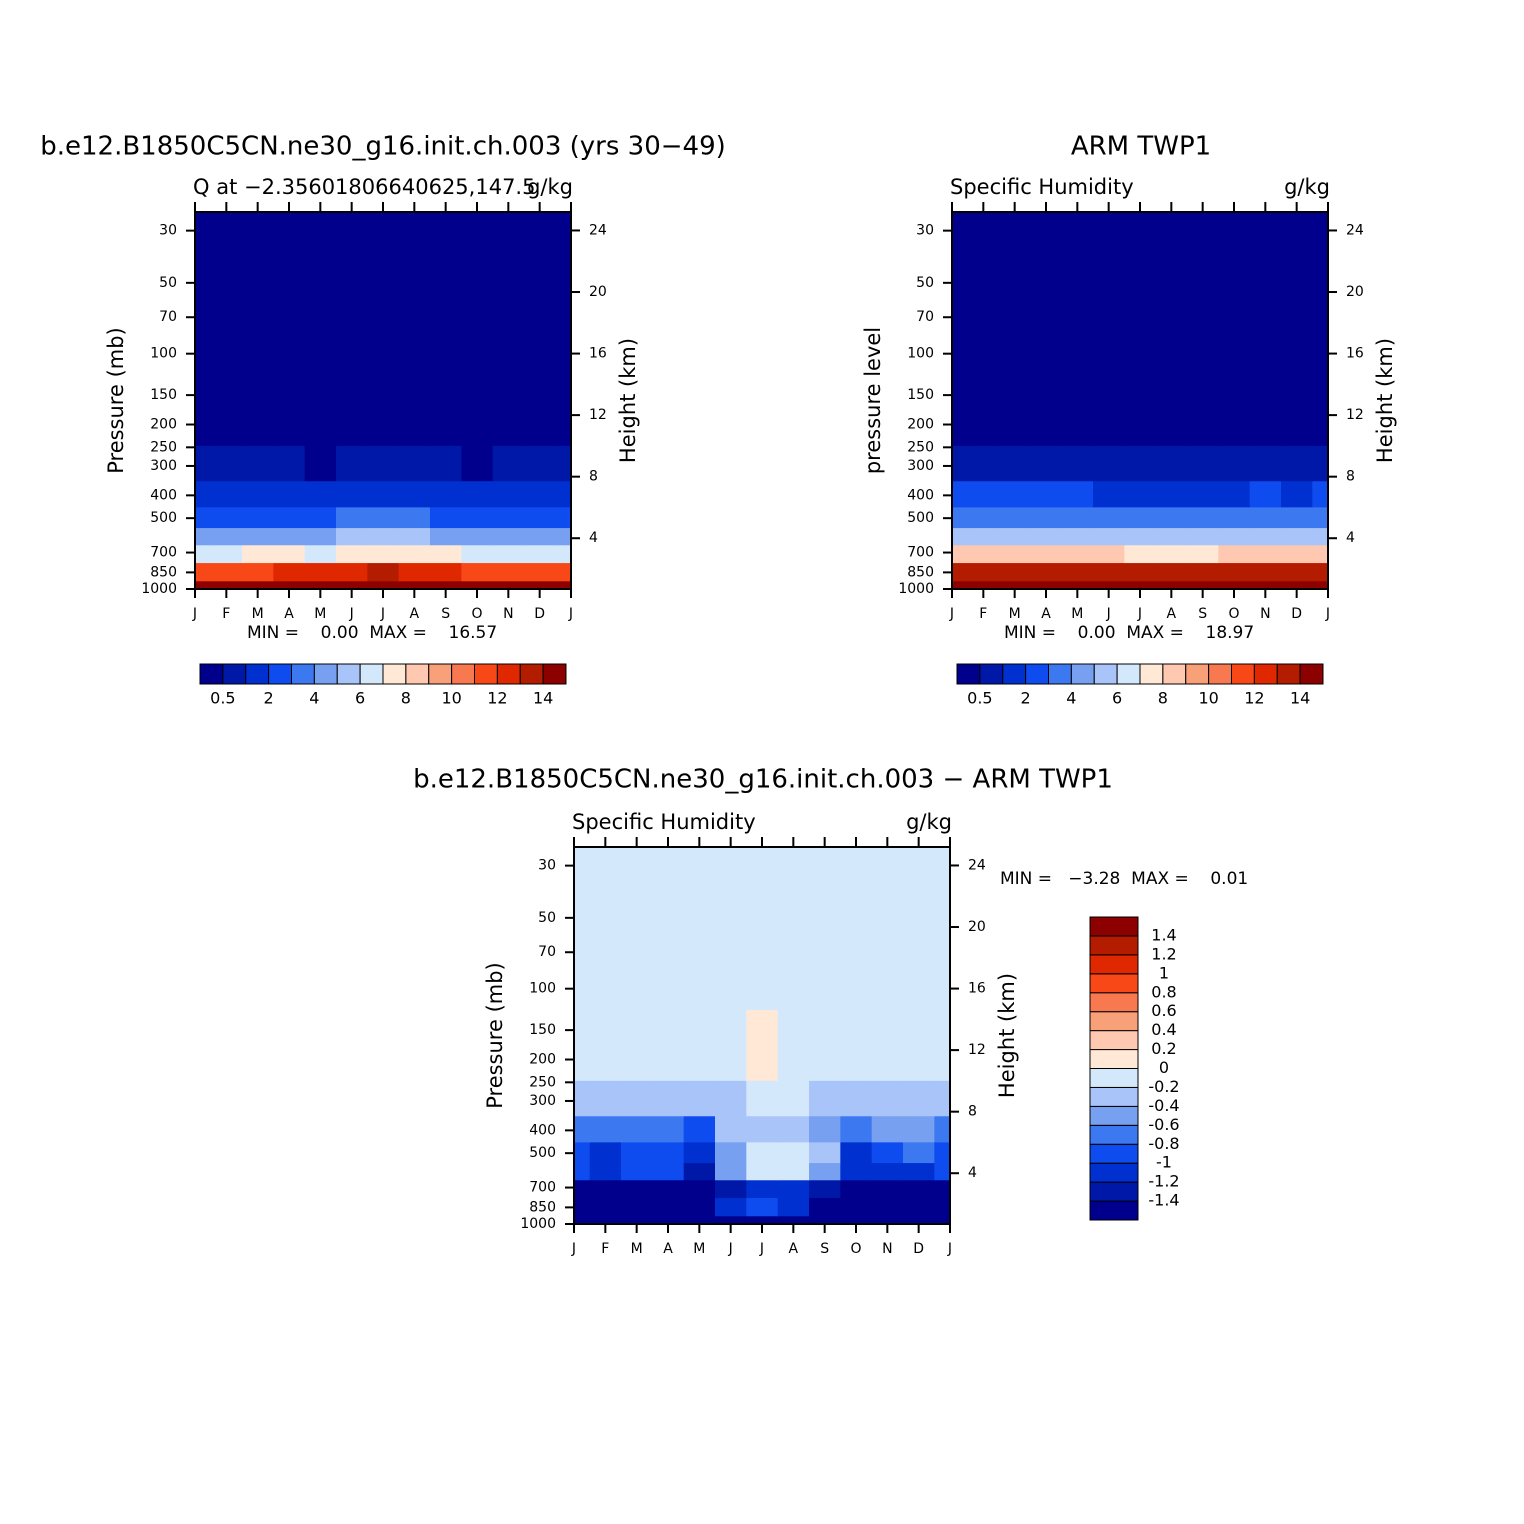 Image resolution: width=1524 pixels, height=1524 pixels. I want to click on y-tick-label: 850, so click(163, 572).